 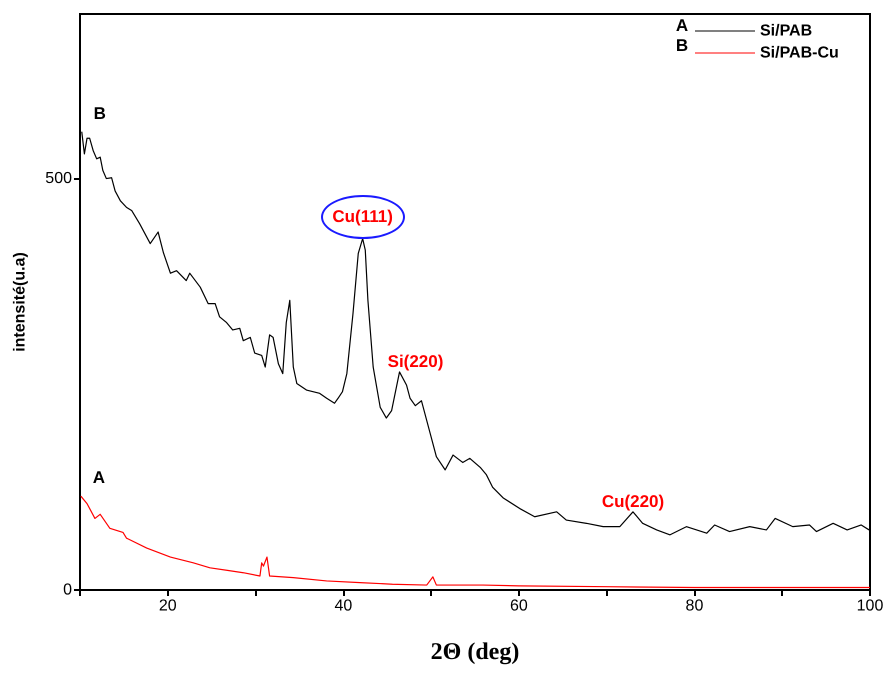 I want to click on legend-label: Si/PAB, so click(x=786, y=31).